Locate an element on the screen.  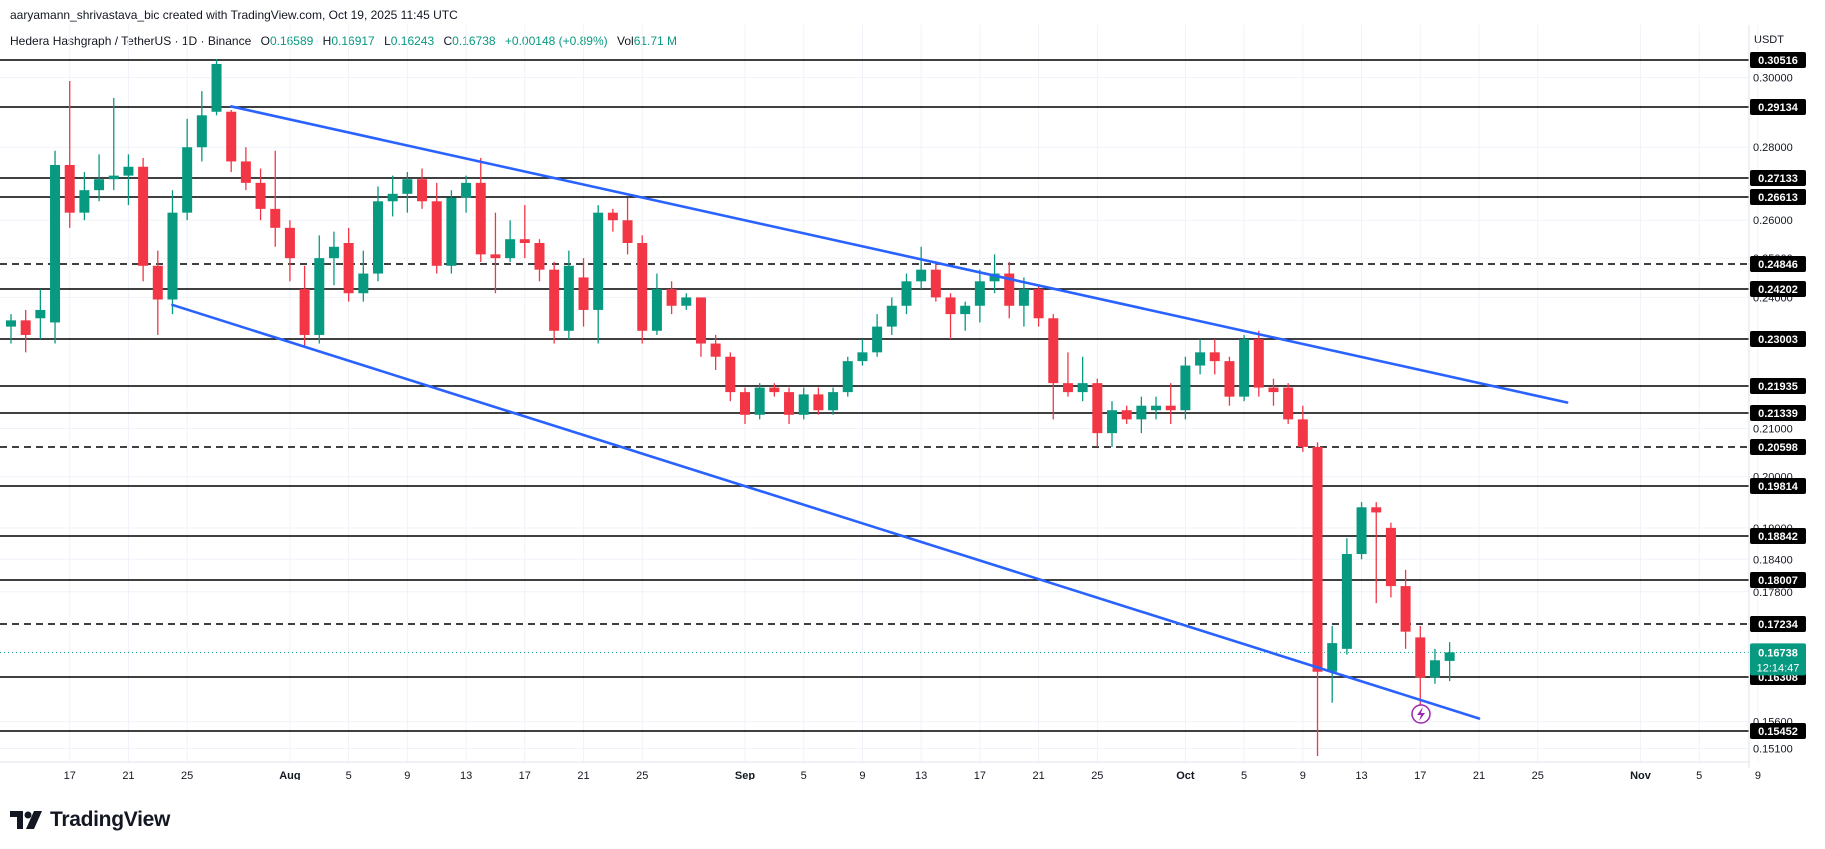
currency-label: USDT is located at coordinates (1769, 40).